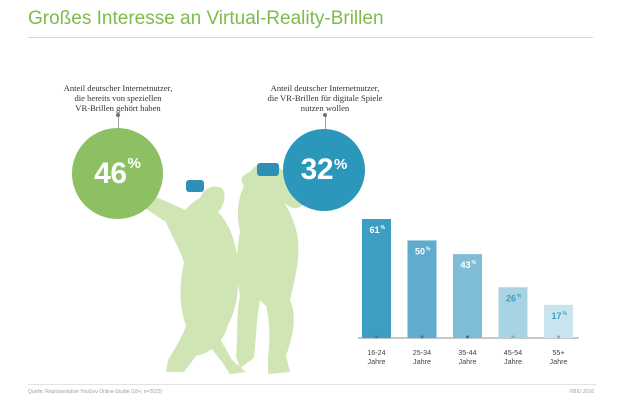 The width and height of the screenshot is (620, 415). I want to click on bar-value-label: 26, so click(511, 298).